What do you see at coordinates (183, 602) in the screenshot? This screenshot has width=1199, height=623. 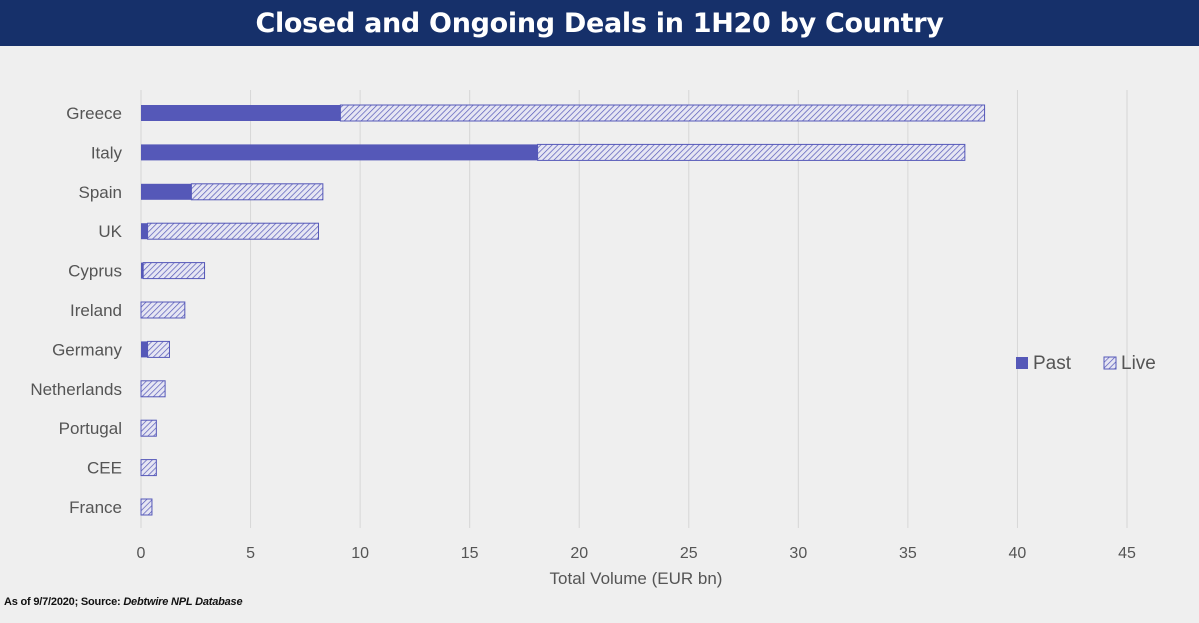 I see `source-name: Debtwire NPL Database` at bounding box center [183, 602].